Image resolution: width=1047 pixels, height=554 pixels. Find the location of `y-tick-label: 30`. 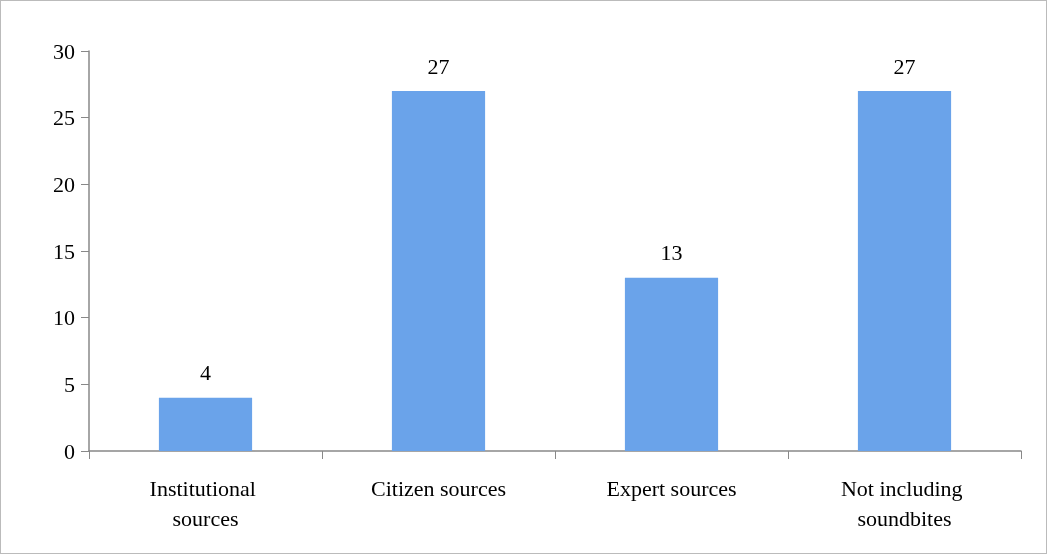

y-tick-label: 30 is located at coordinates (64, 51).